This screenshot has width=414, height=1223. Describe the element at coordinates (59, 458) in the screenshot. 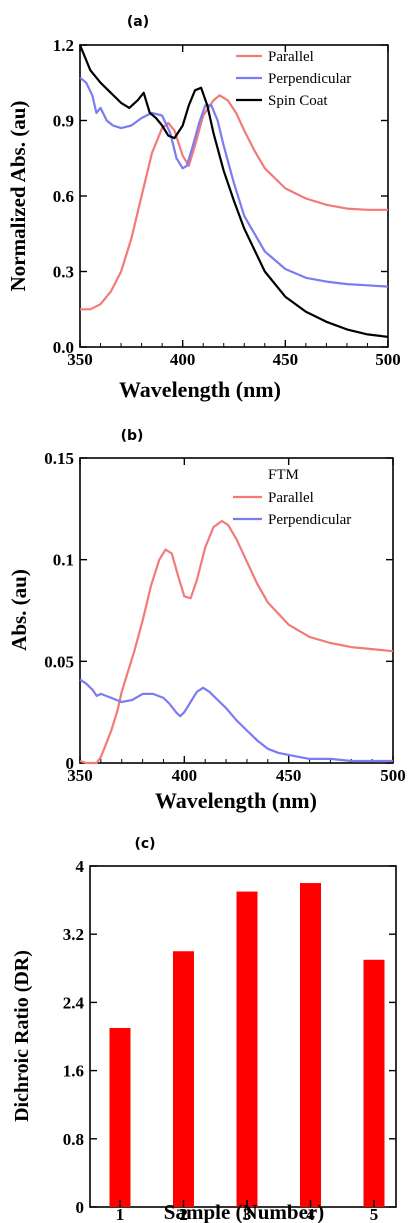

I see `y-tick-label: 0.15` at that location.